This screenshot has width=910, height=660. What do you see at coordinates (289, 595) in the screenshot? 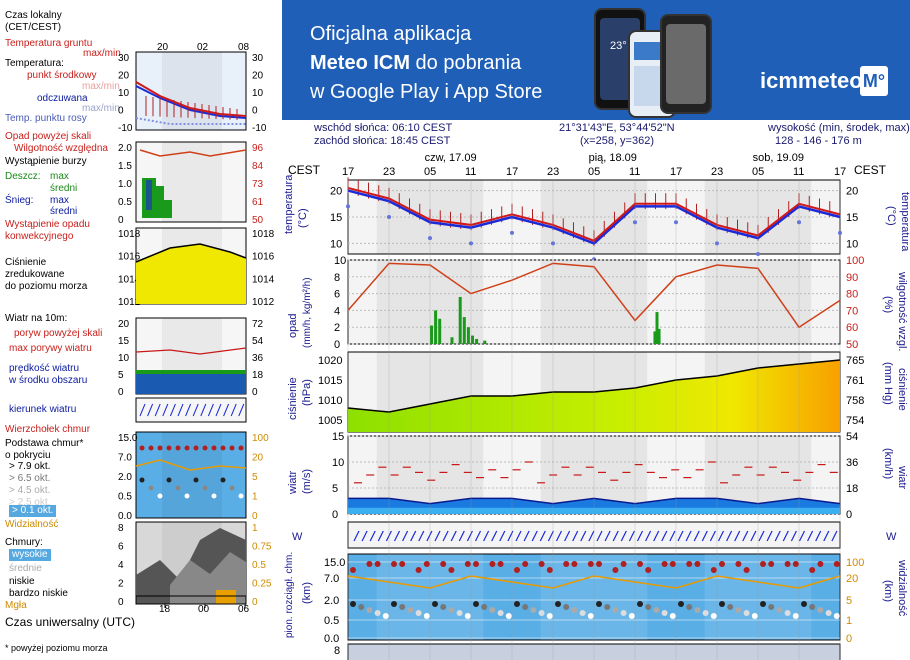
I see `cloud-label-left: pion. rozciągł. chm.` at bounding box center [289, 595].